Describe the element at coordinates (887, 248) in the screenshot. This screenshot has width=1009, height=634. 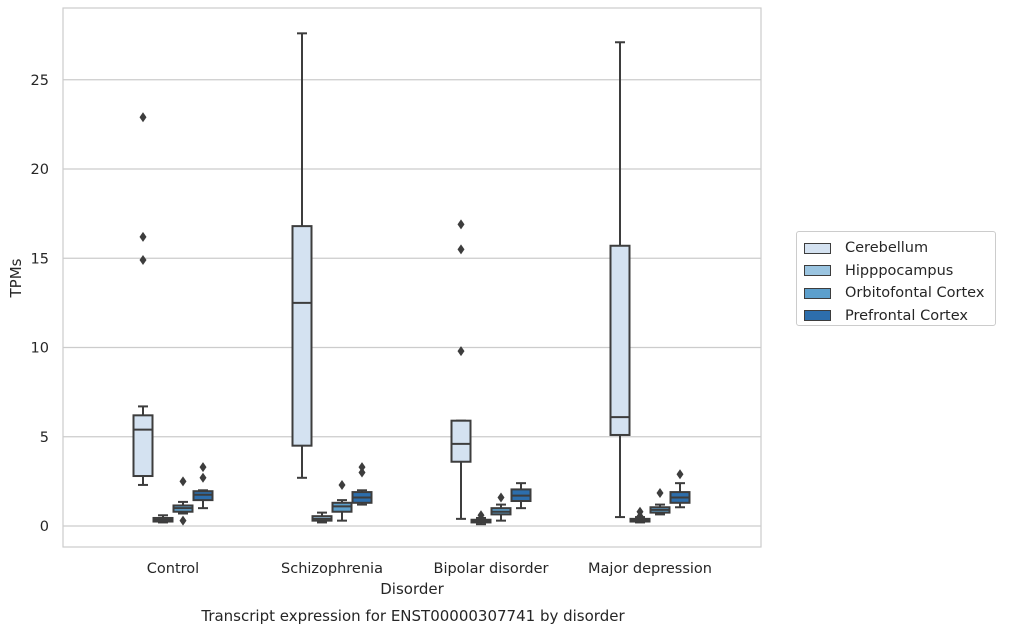
I see `legend-label: Cerebellum` at that location.